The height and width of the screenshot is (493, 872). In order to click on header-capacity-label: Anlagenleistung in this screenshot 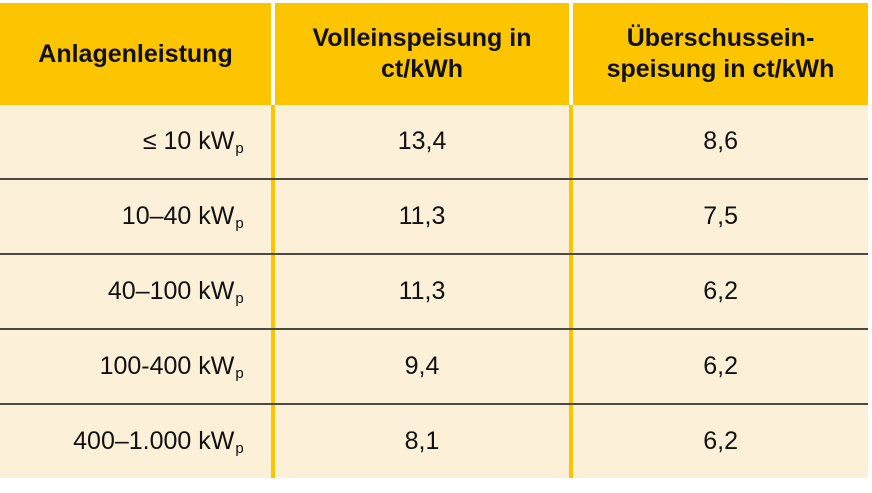, I will do `click(135, 53)`.